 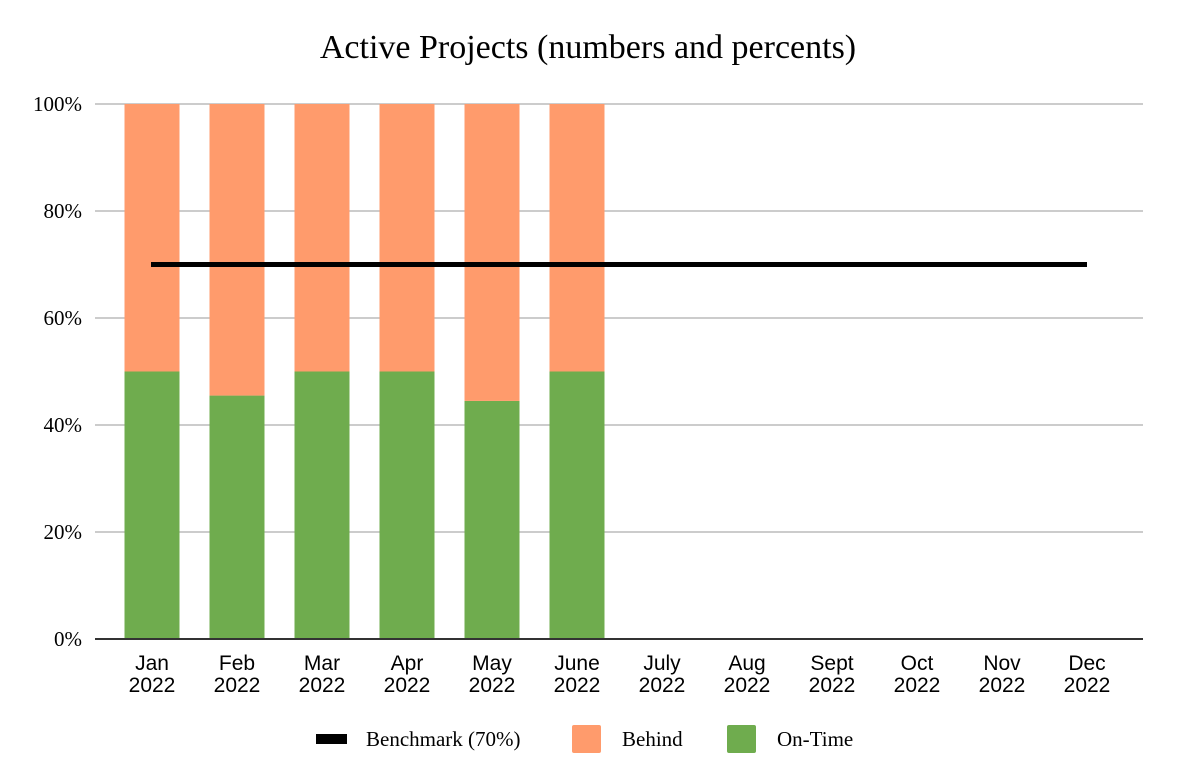 What do you see at coordinates (407, 238) in the screenshot?
I see `bar-behind-apr` at bounding box center [407, 238].